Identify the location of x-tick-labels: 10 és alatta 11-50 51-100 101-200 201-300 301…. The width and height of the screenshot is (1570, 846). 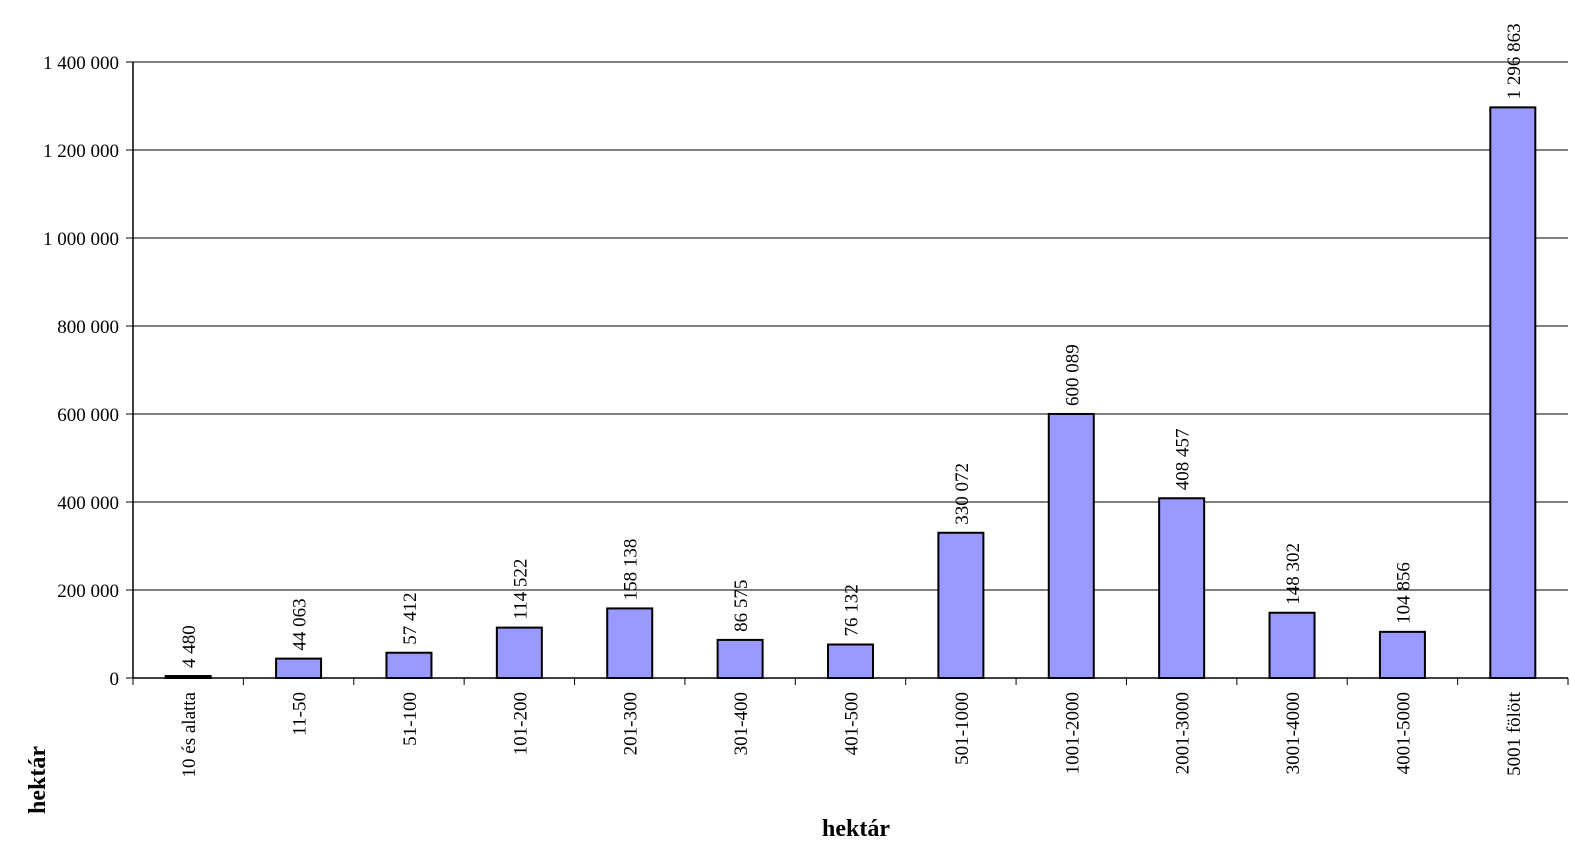
(852, 734).